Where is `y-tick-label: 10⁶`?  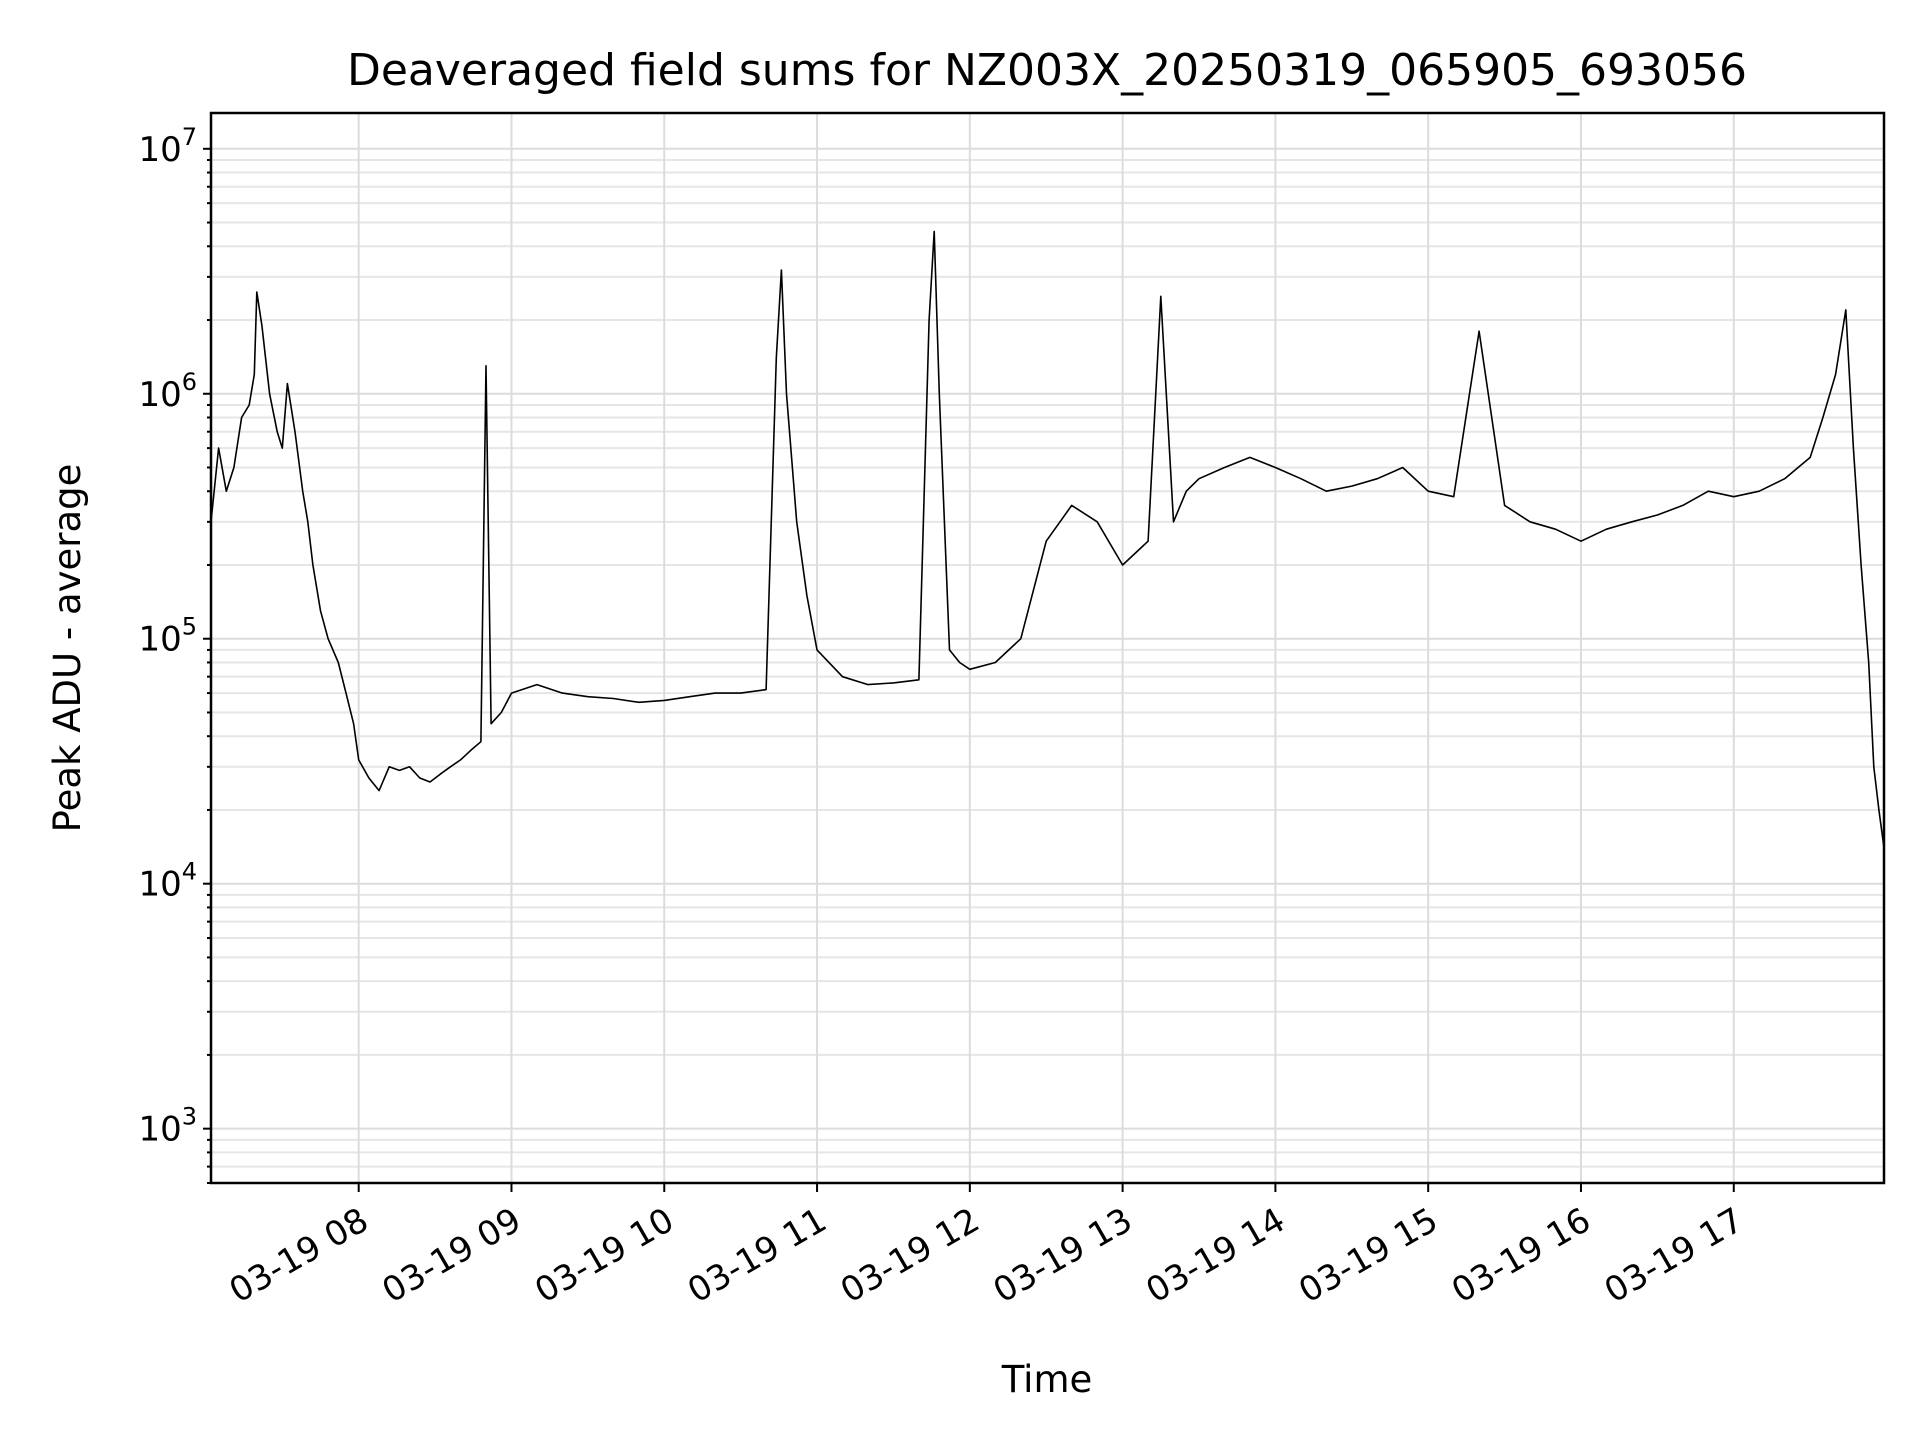
y-tick-label: 10⁶ is located at coordinates (167, 391).